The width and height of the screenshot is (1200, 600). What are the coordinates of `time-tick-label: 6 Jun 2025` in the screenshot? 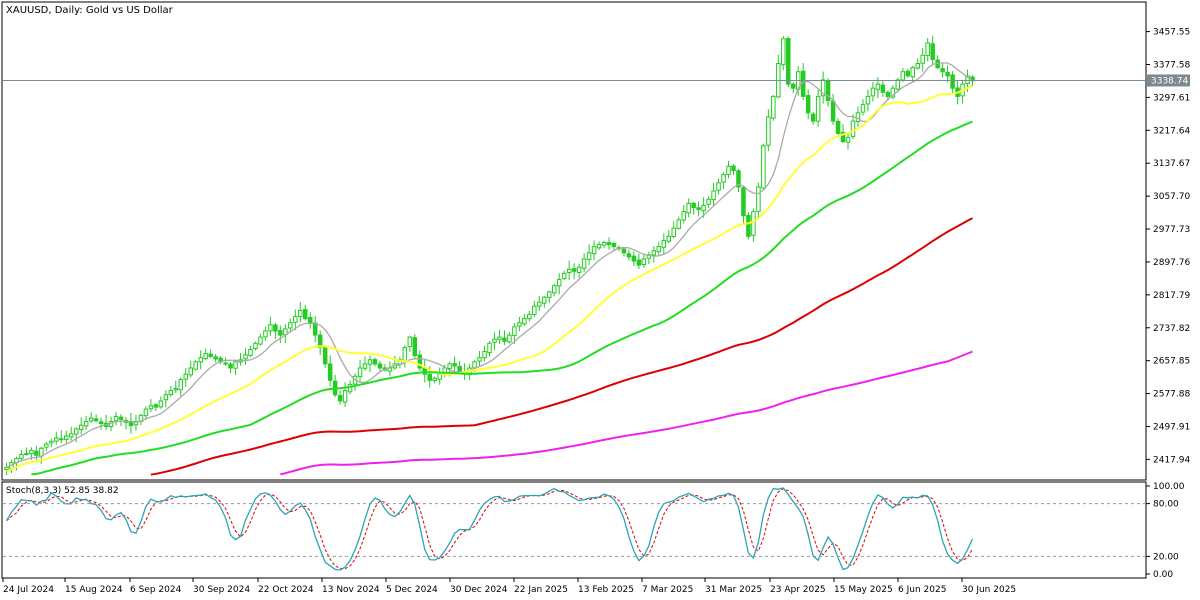 It's located at (922, 590).